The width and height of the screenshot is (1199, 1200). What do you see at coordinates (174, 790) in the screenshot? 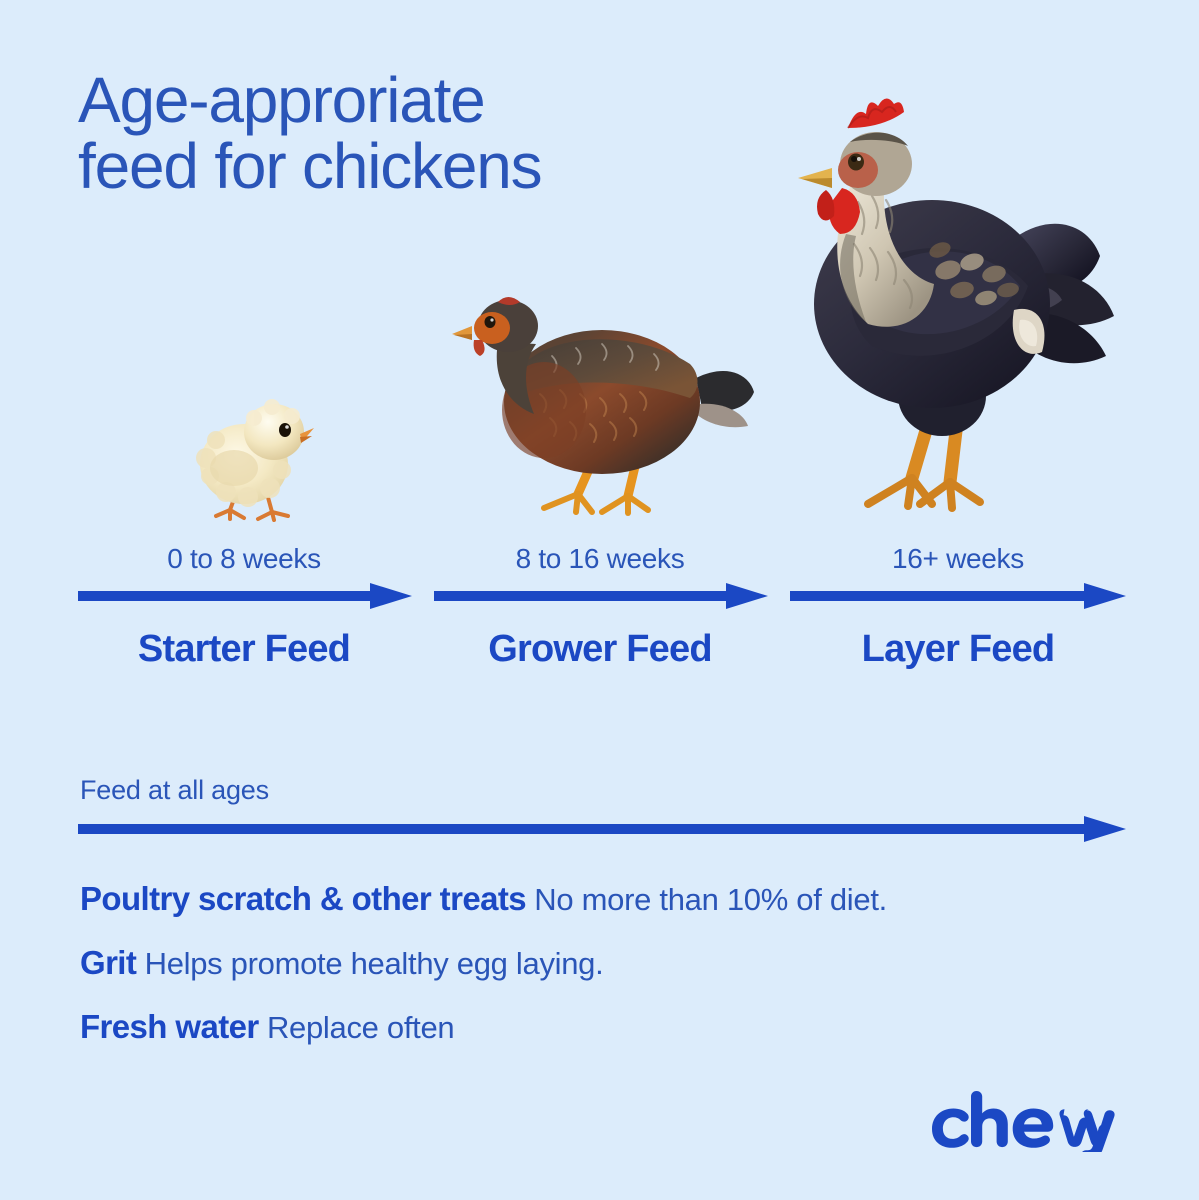
I see `all-ages-label: Feed at all ages` at bounding box center [174, 790].